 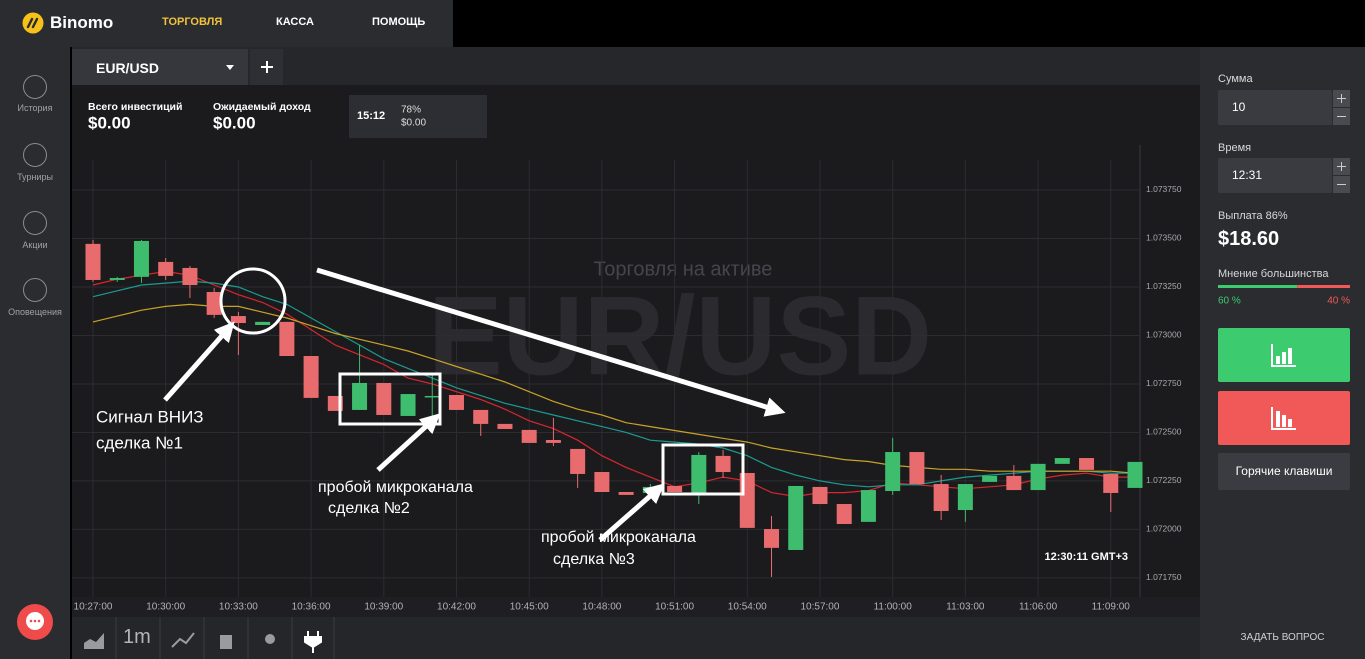 I want to click on x-tick-label: 10:27:00, so click(x=93, y=607).